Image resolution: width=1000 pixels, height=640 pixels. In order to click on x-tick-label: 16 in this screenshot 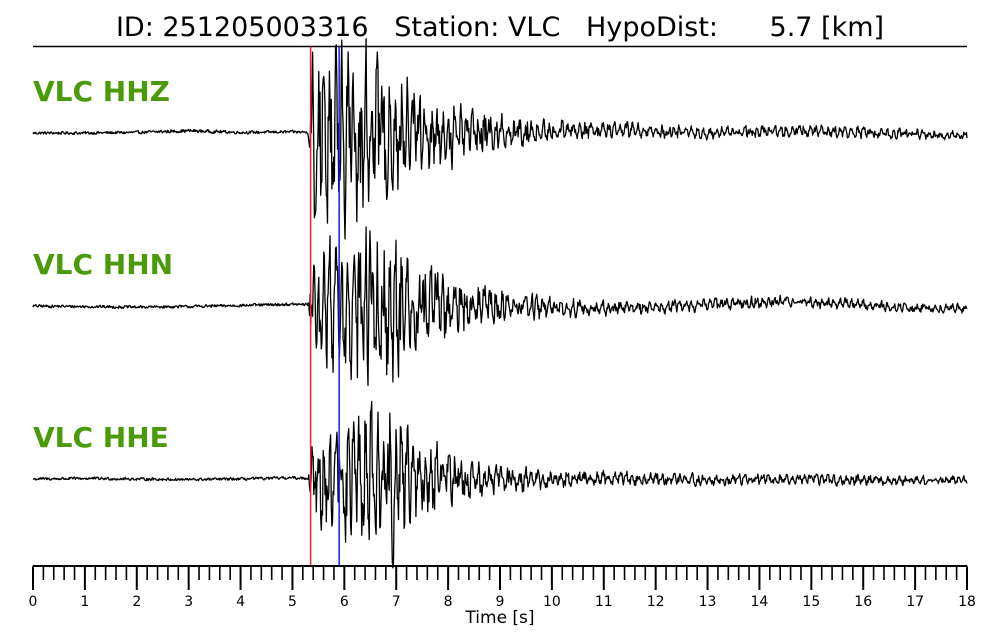, I will do `click(863, 602)`.